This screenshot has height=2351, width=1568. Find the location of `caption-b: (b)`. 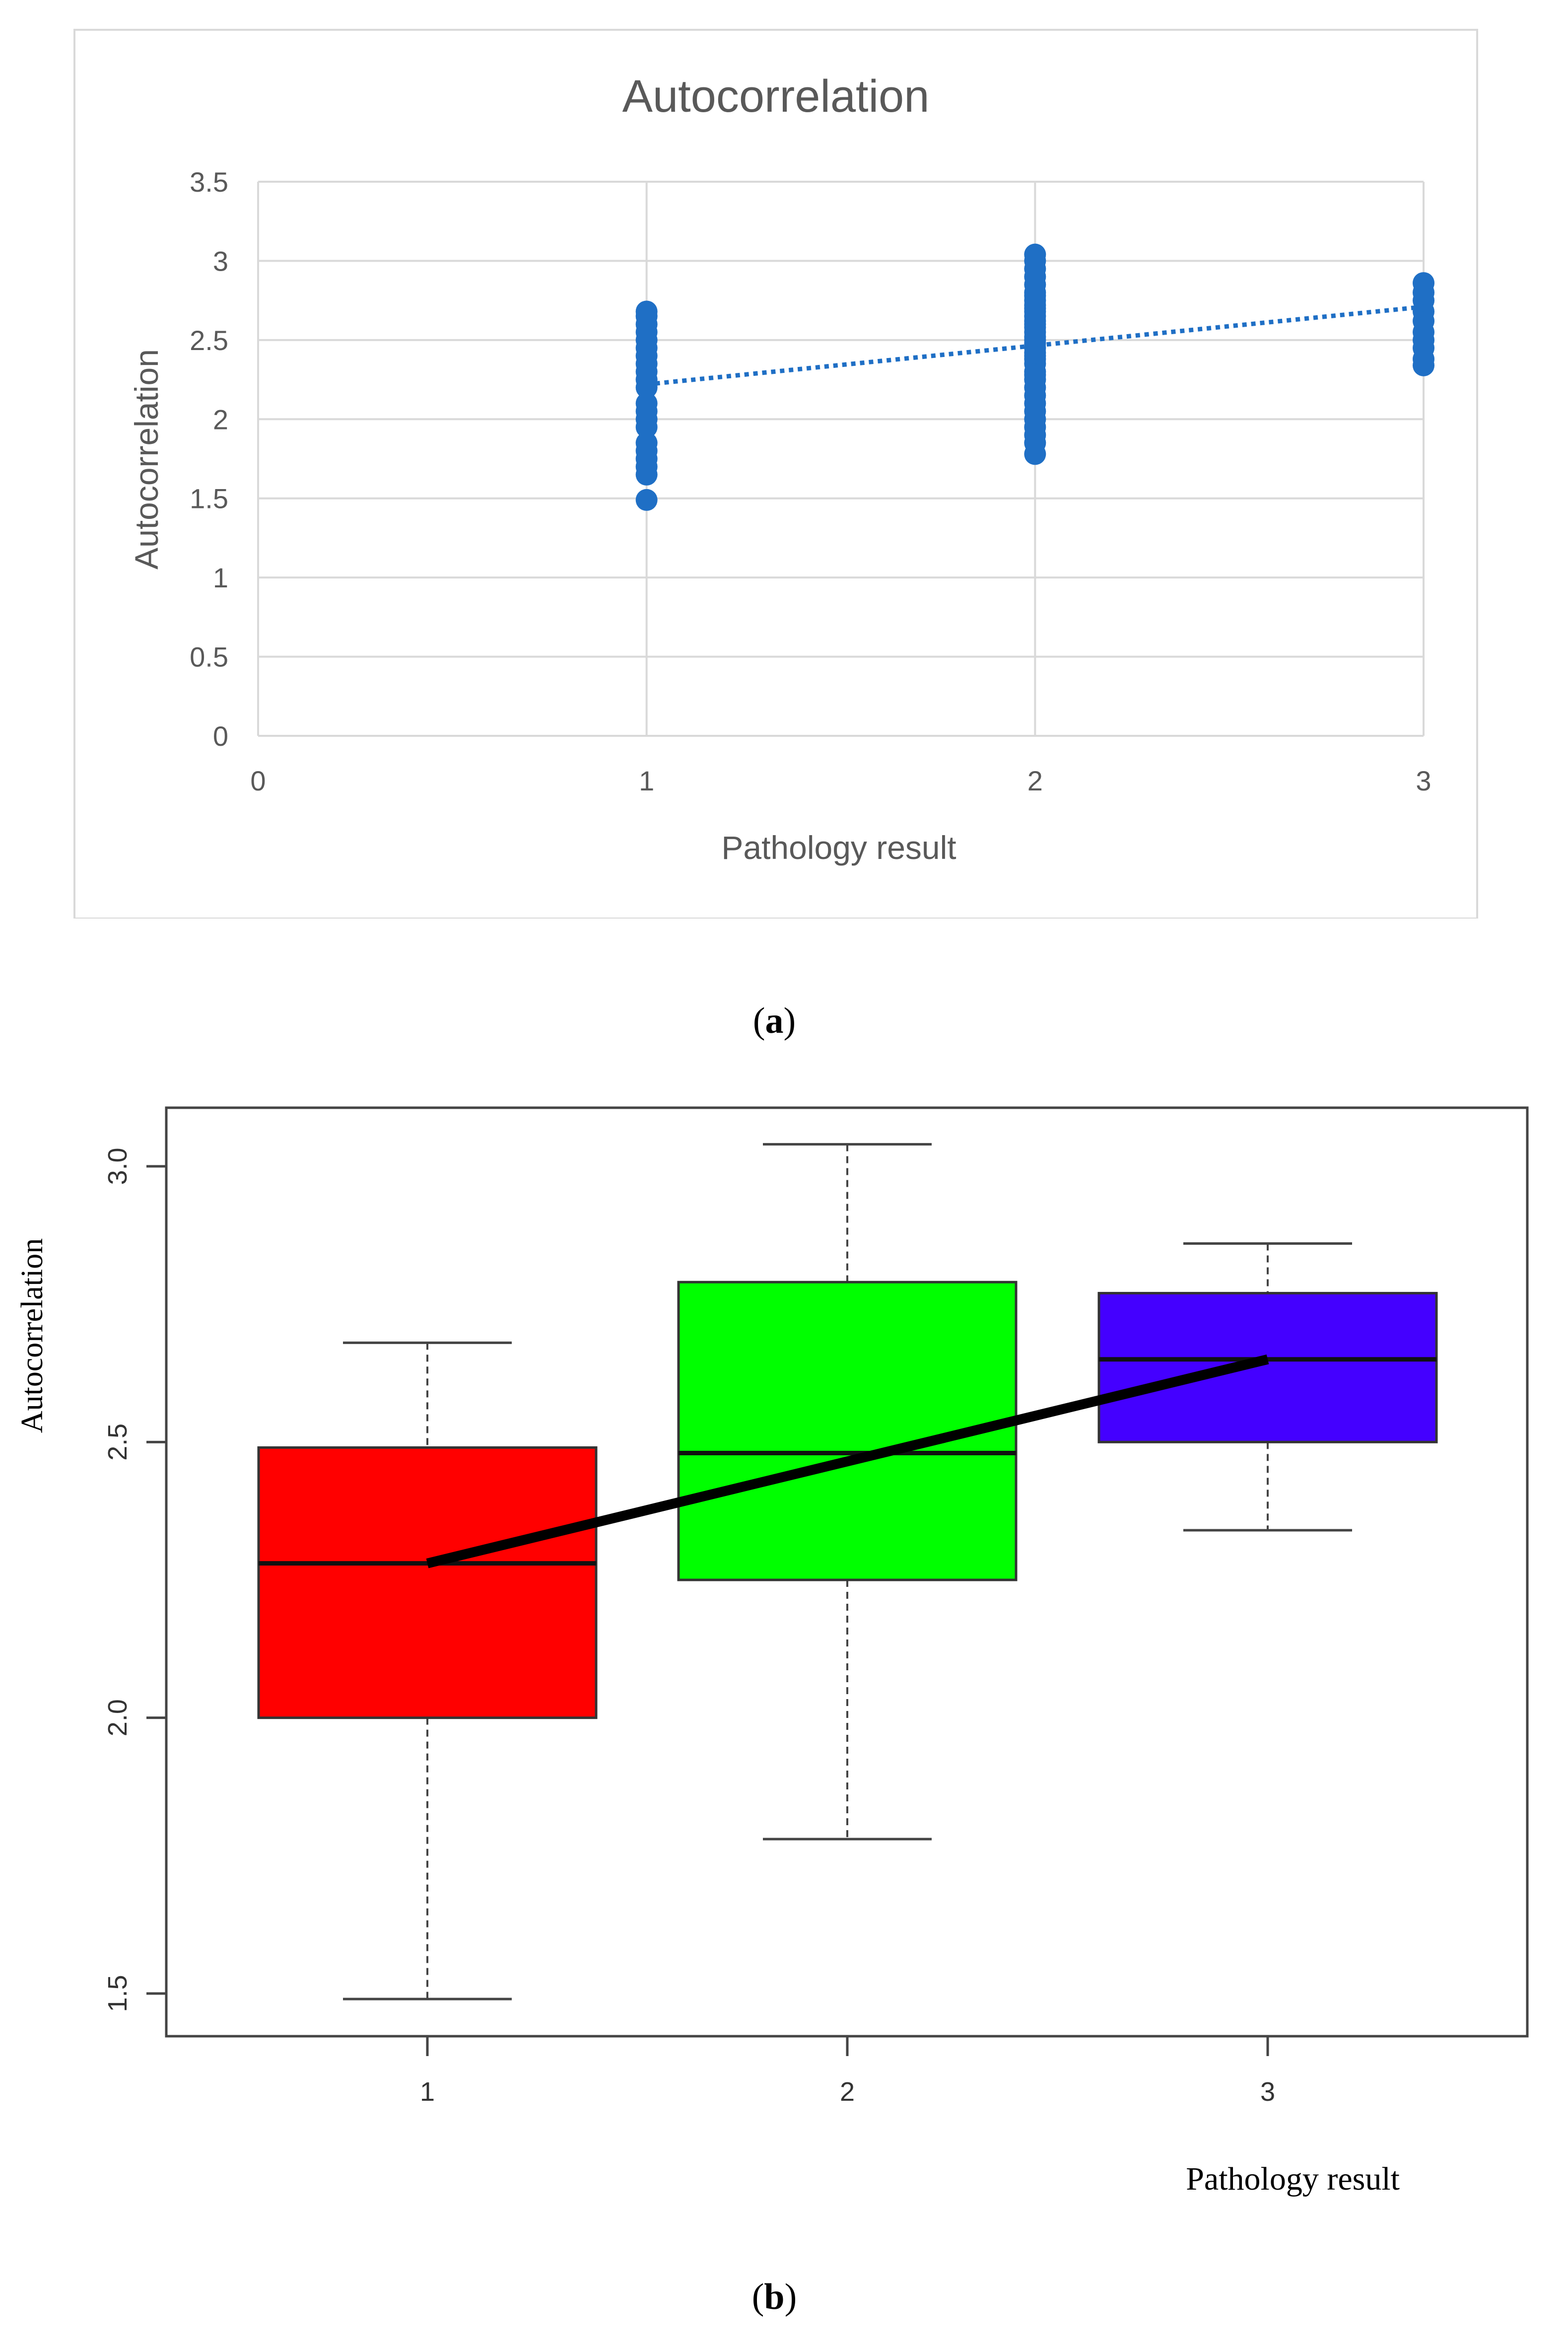

caption-b: (b) is located at coordinates (775, 2297).